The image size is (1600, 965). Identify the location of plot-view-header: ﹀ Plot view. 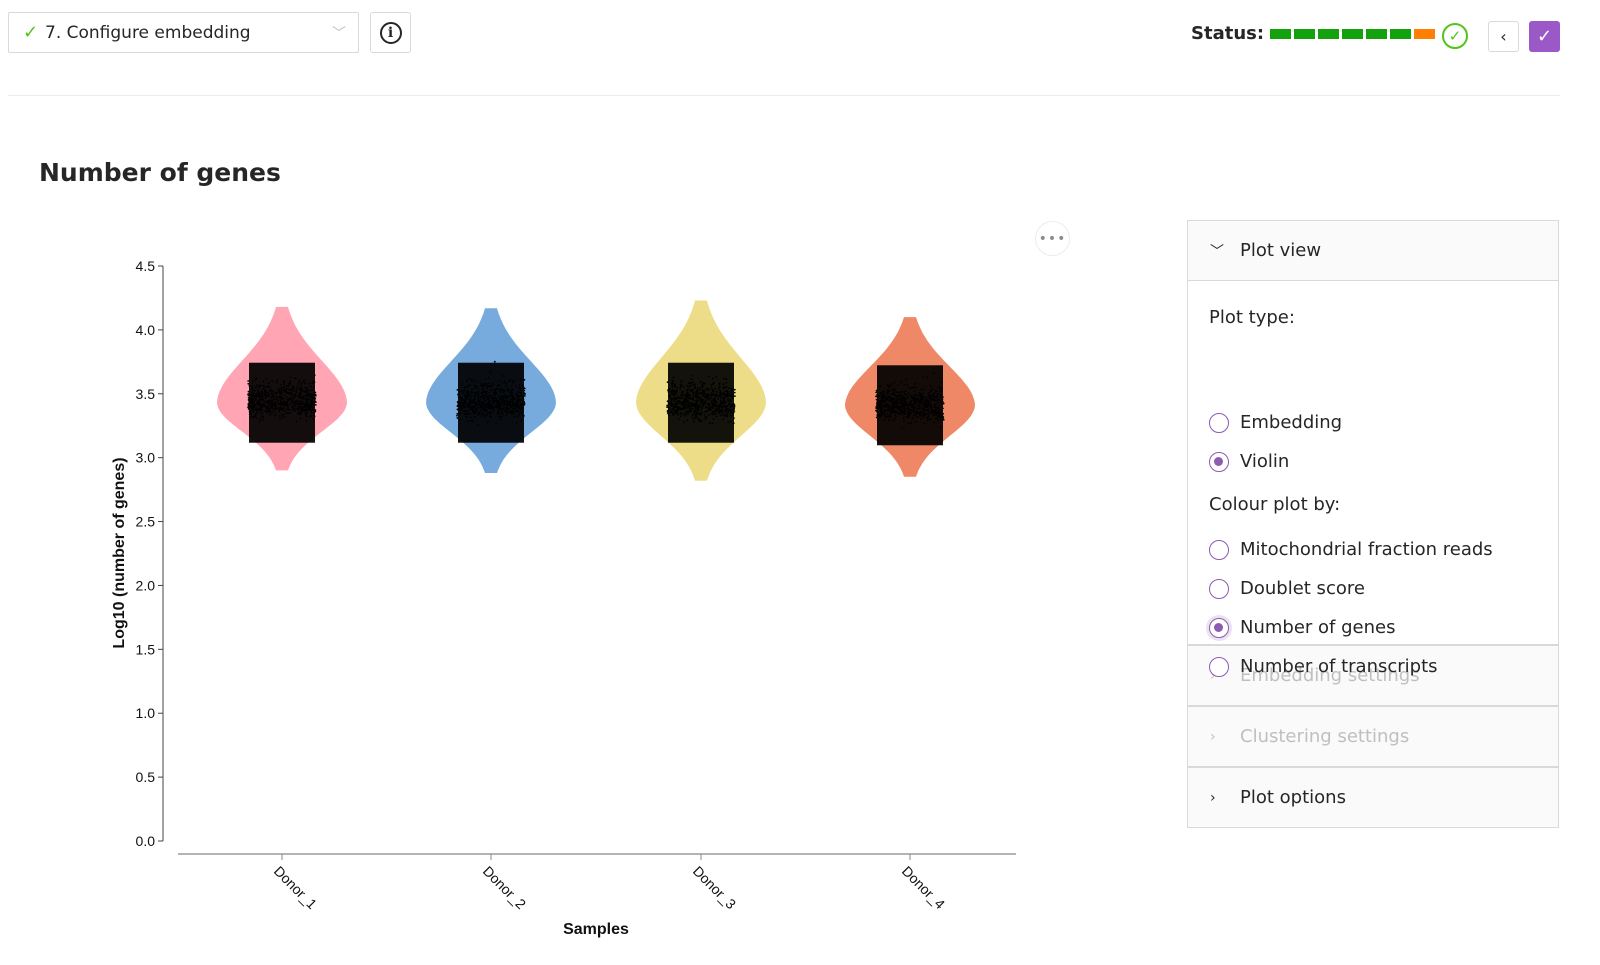
(1373, 250).